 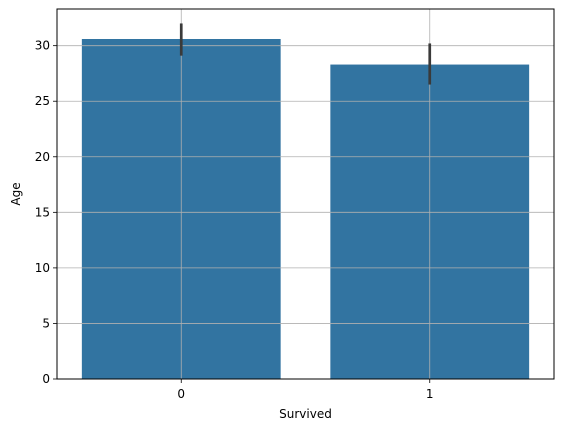 What do you see at coordinates (42, 46) in the screenshot?
I see `y-tick-label: 30` at bounding box center [42, 46].